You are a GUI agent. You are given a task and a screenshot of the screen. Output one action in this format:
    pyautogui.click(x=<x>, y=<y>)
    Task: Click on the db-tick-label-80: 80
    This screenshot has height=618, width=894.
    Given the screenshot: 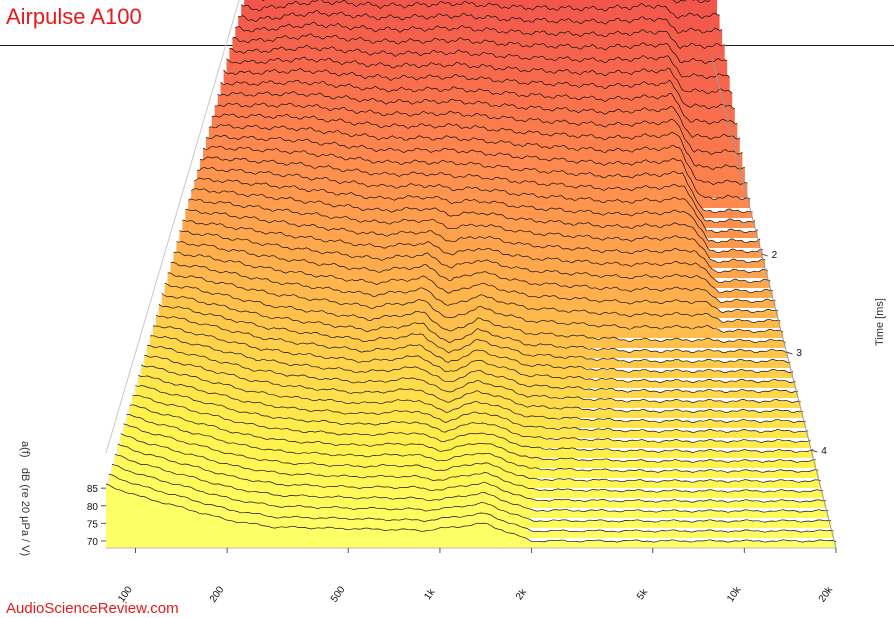 What is the action you would take?
    pyautogui.click(x=93, y=507)
    